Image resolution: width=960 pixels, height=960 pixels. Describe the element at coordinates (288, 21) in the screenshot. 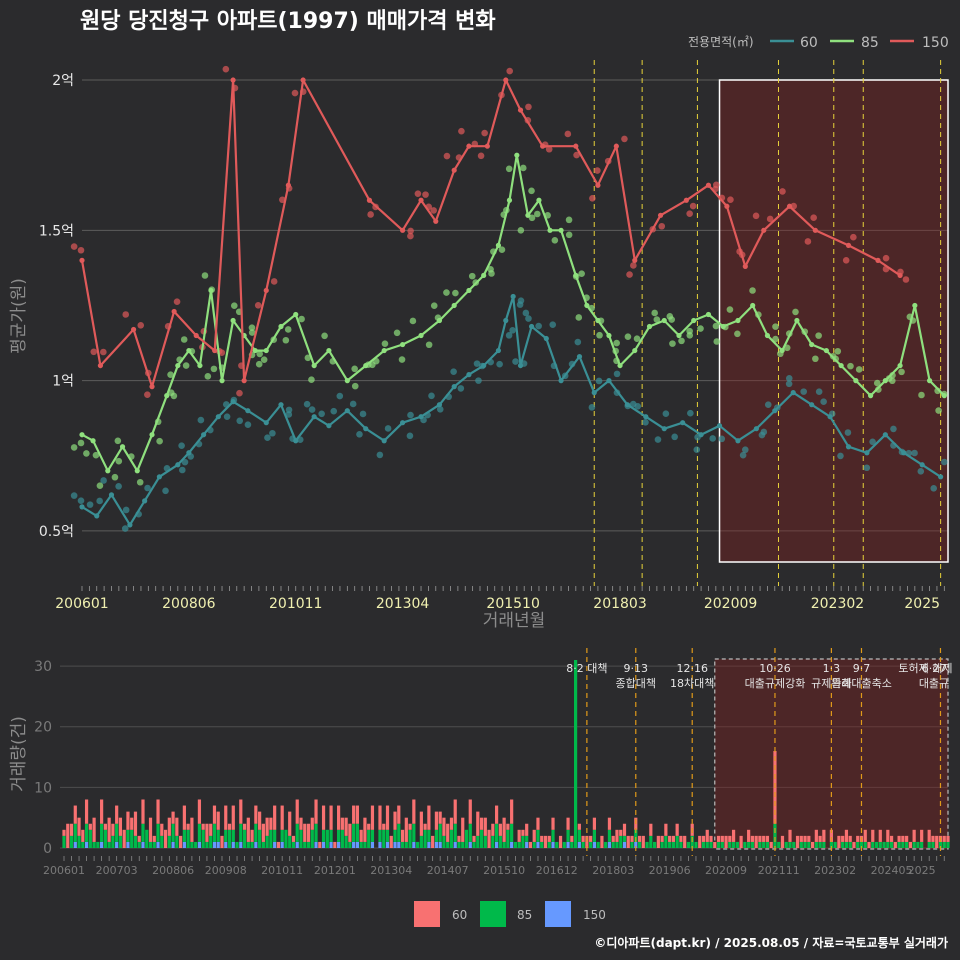

I see `chart-title: 원당 당진청구 아파트(1997) 매매가격 변화` at that location.